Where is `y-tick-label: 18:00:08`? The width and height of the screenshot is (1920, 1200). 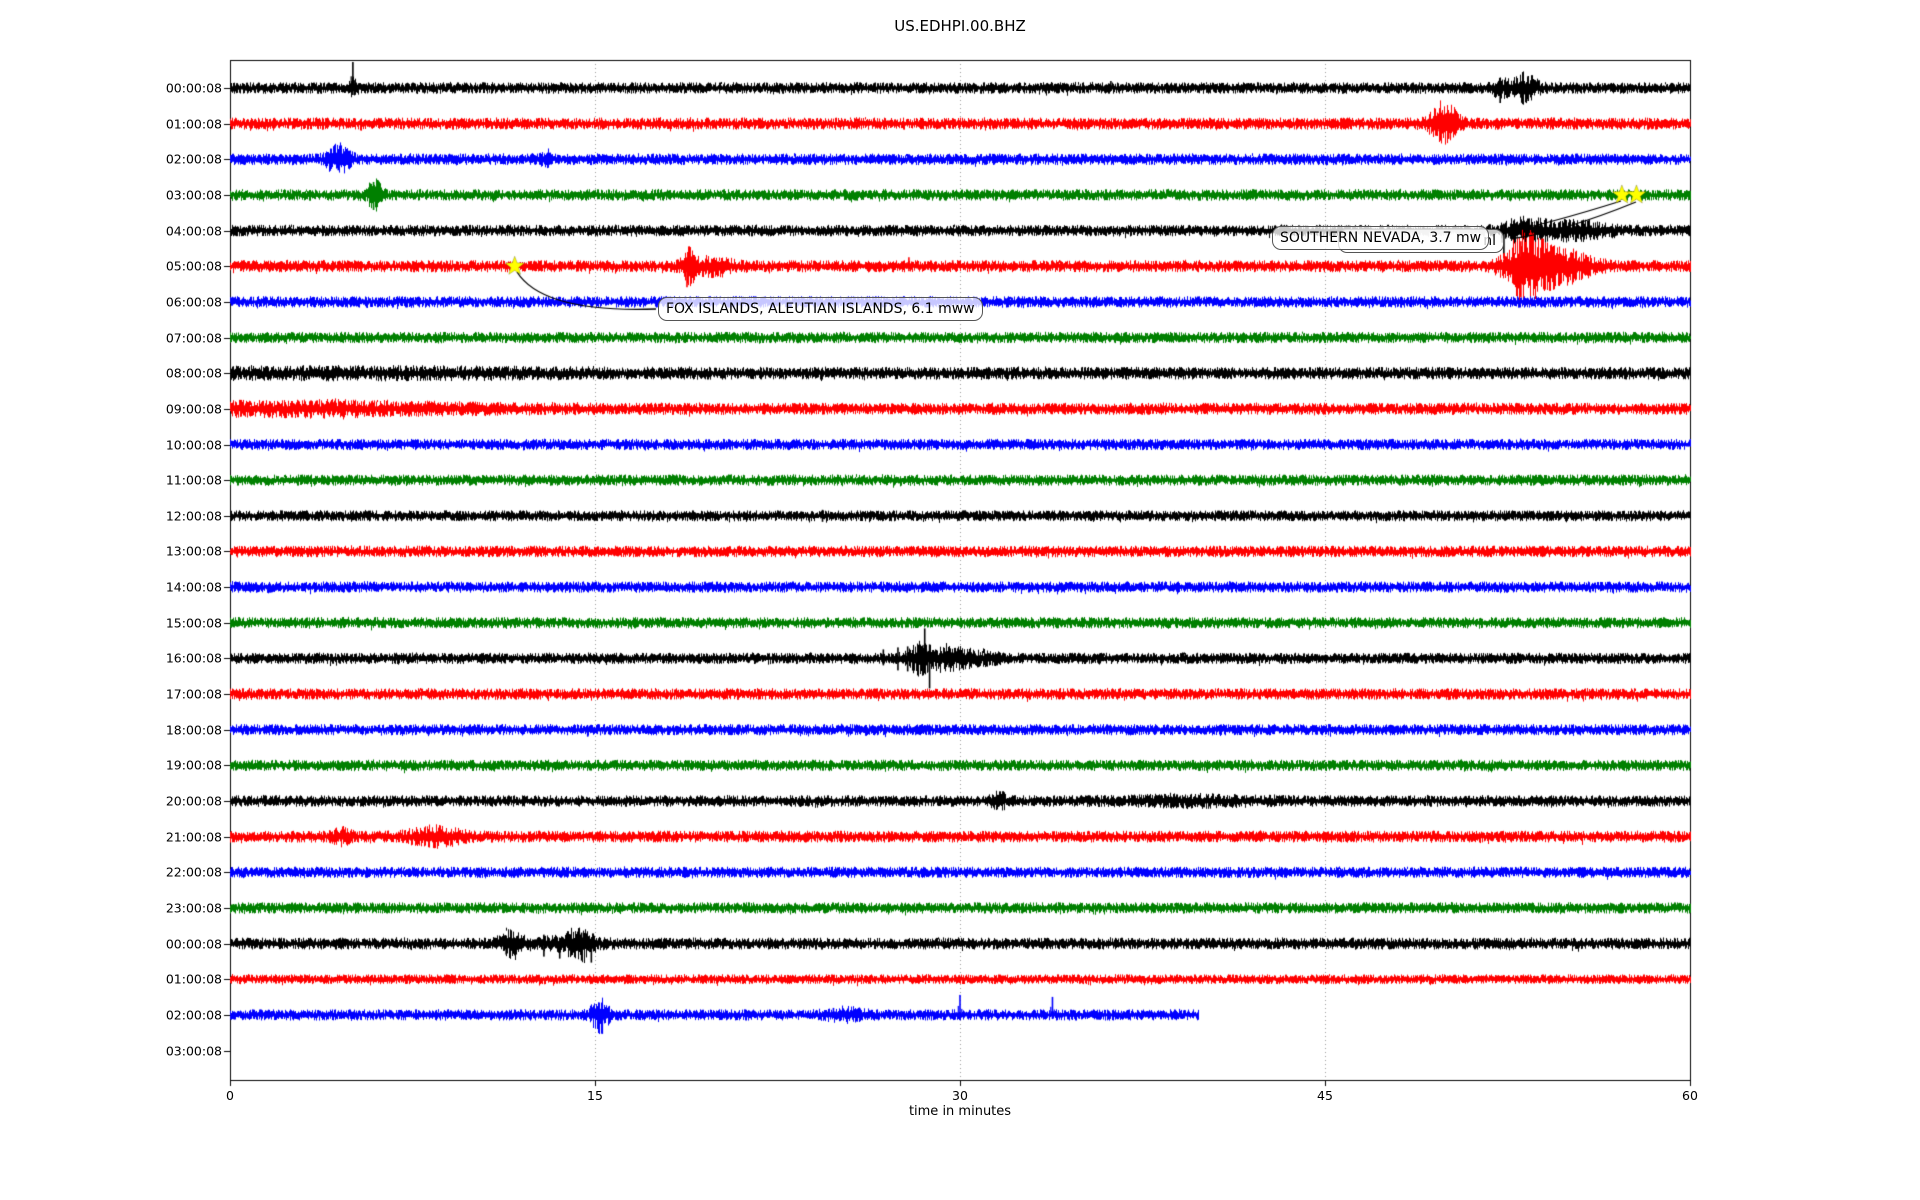
y-tick-label: 18:00:08 is located at coordinates (193, 730).